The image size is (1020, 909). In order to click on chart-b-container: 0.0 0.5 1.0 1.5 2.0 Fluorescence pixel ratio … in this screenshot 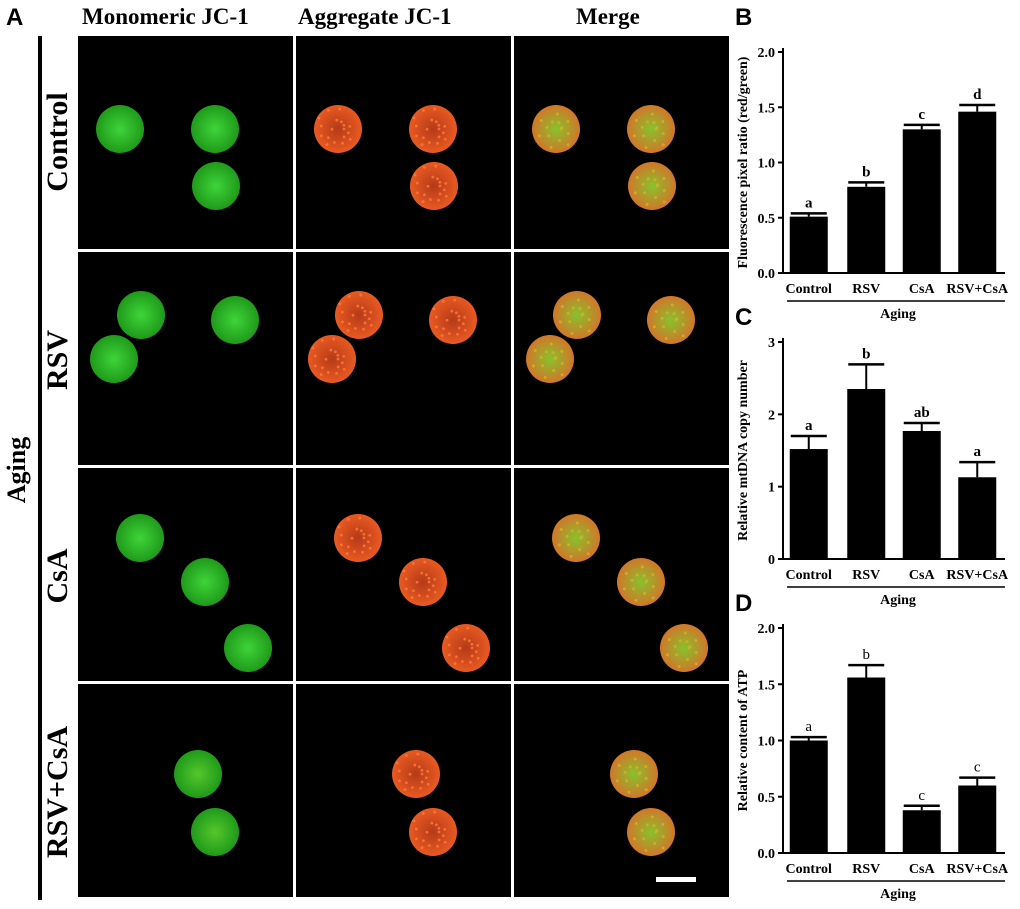, I will do `click(877, 183)`.